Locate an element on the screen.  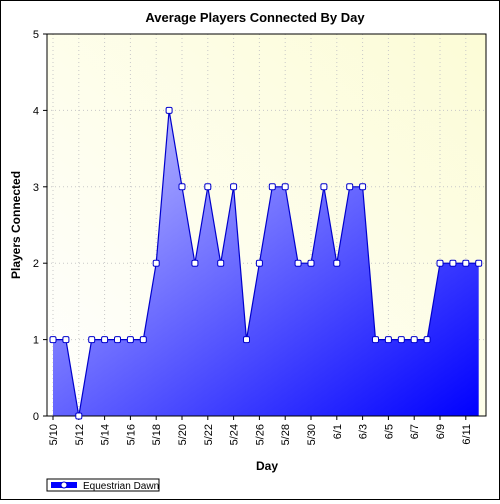
x-tick-label: 5/24 is located at coordinates (235, 434).